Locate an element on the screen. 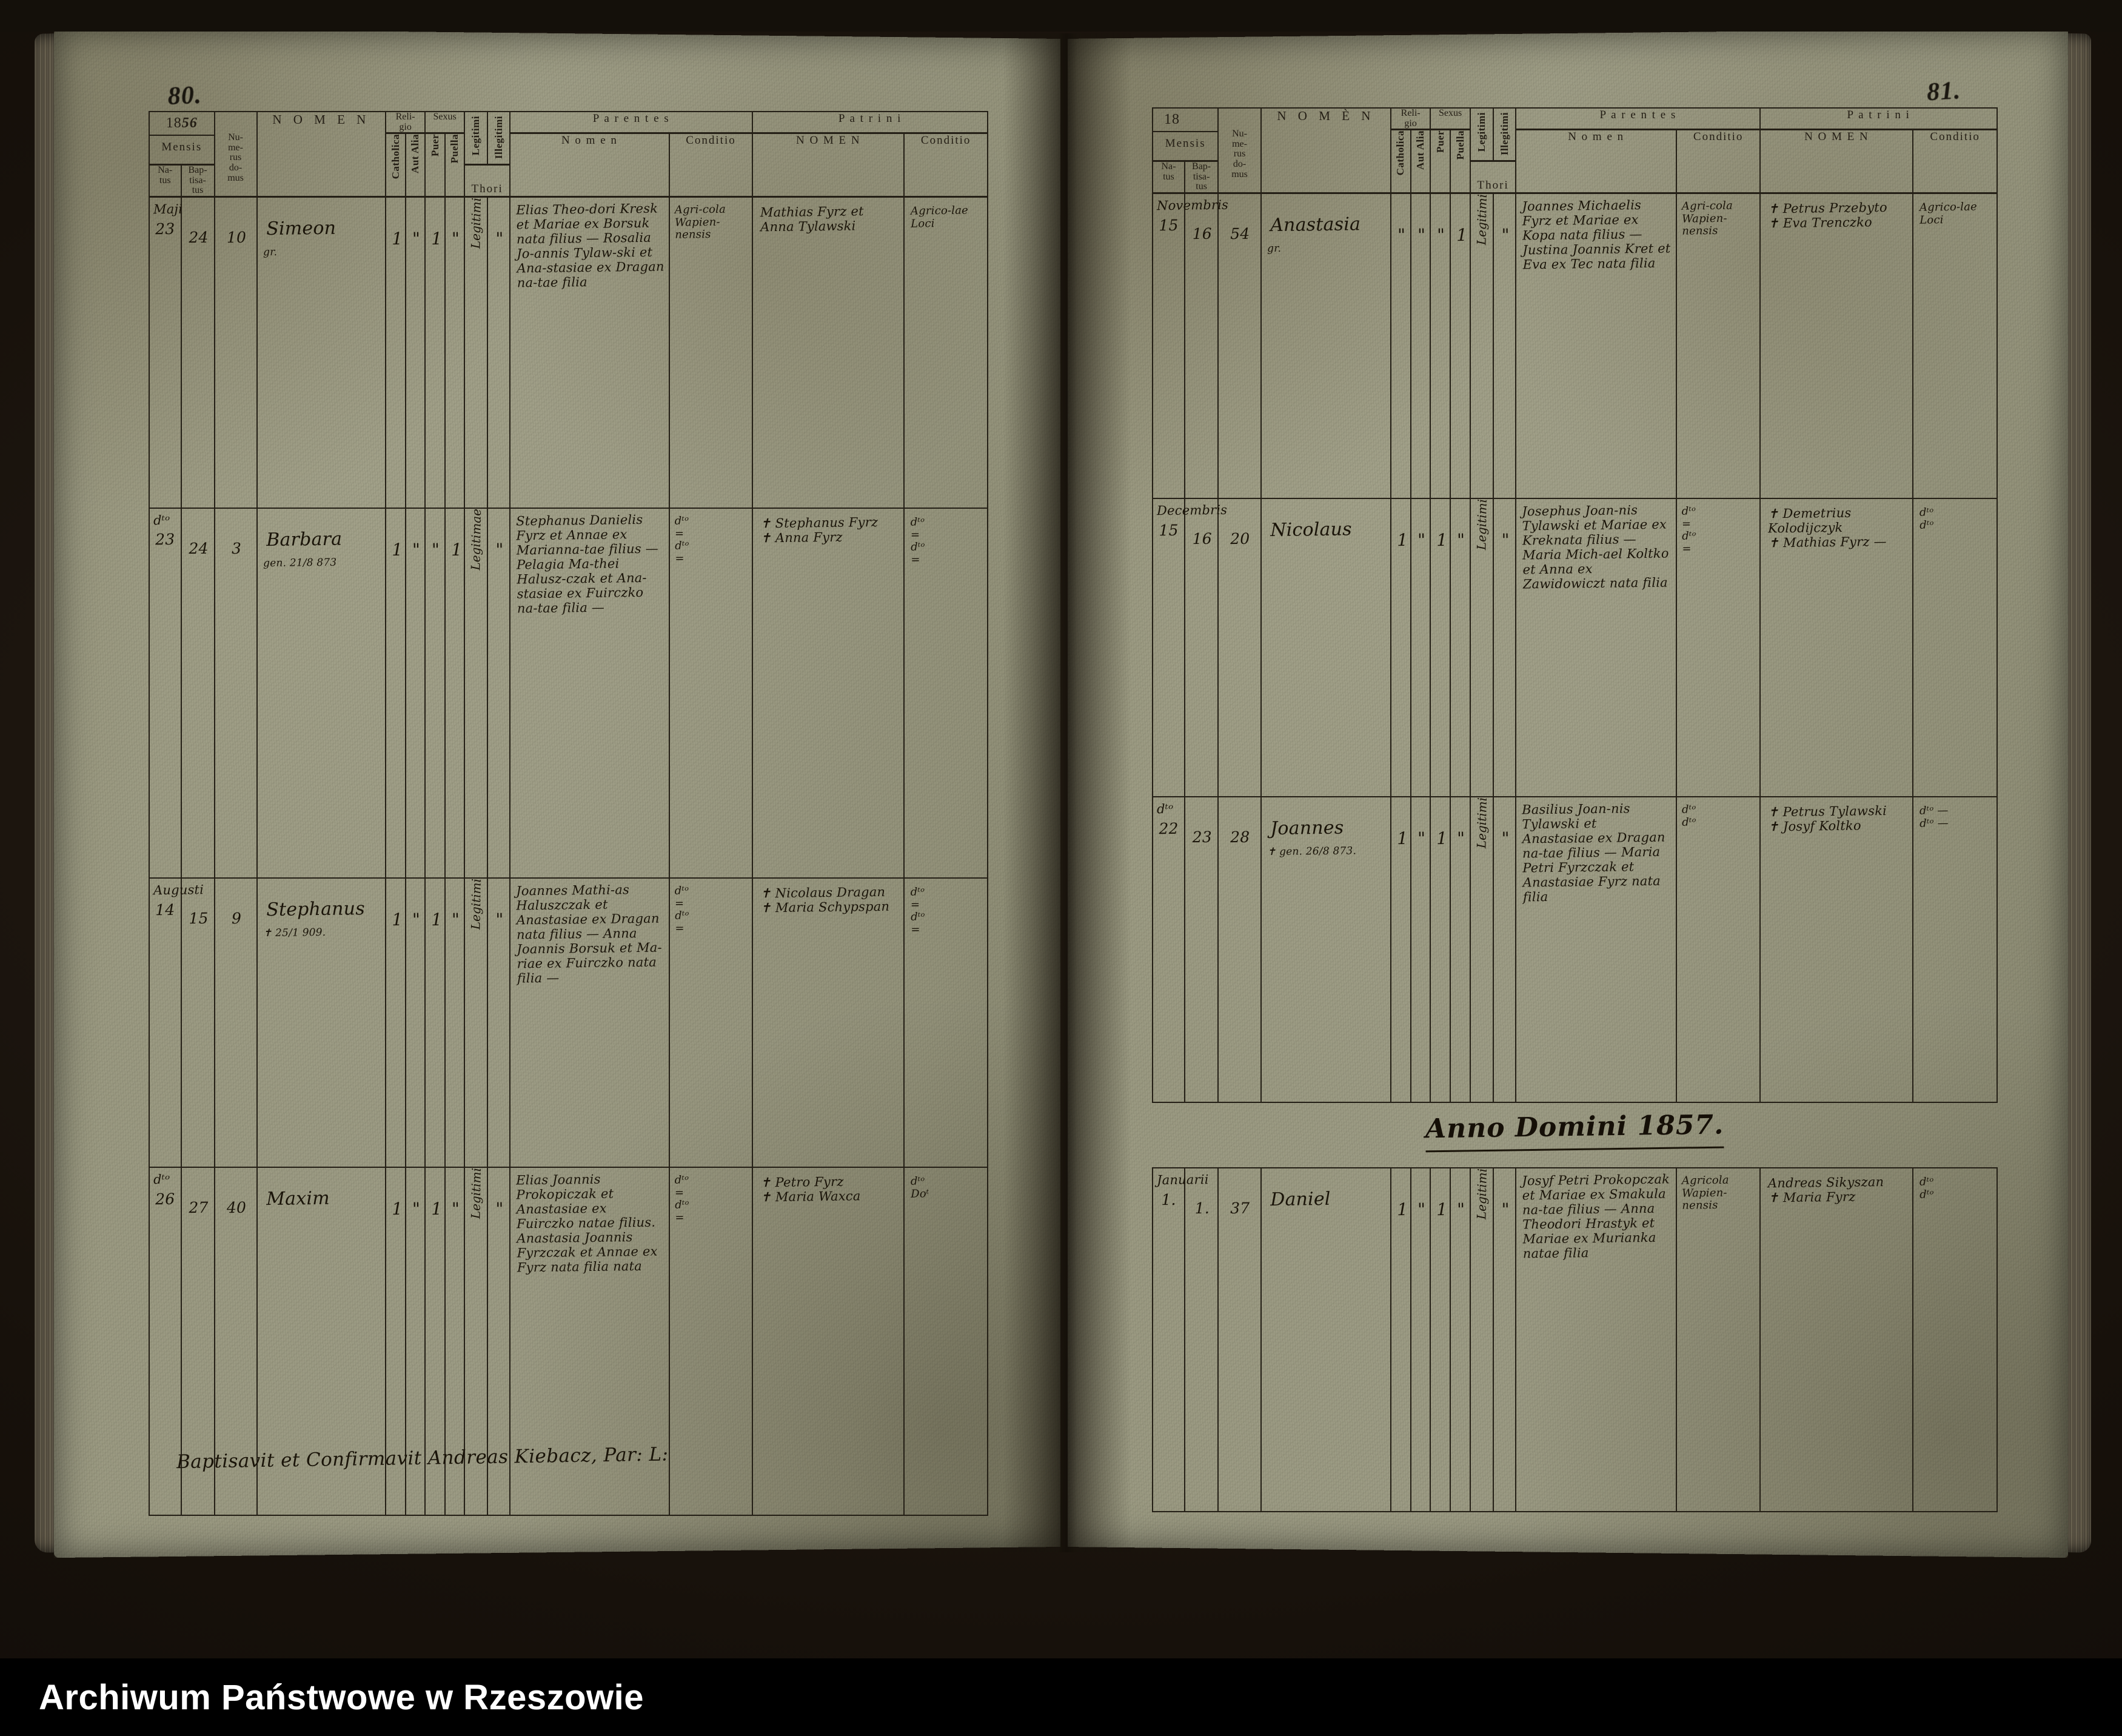 This screenshot has width=2122, height=1736. cell-patrini-nomen: ✝ Demetrius Kolodijczyk ✝ Mathias Fyrz — is located at coordinates (1837, 647).